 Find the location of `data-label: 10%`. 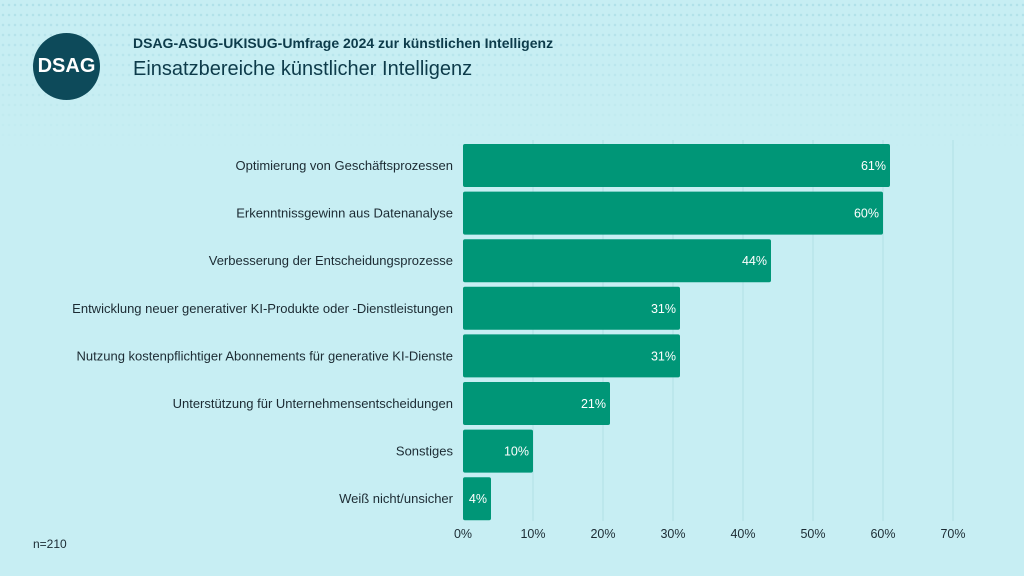

data-label: 10% is located at coordinates (516, 452).